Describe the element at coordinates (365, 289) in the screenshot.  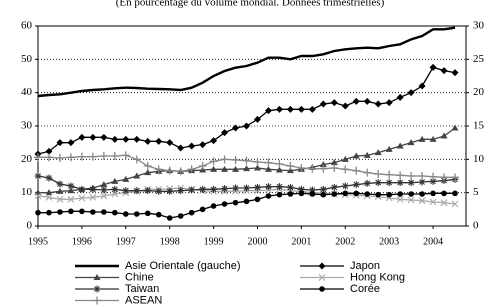
I see `legend-label: Corée` at that location.